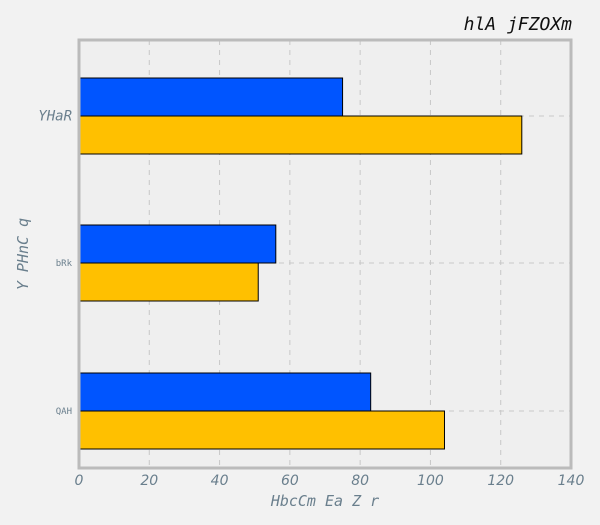  Describe the element at coordinates (261, 430) in the screenshot. I see `bar-series1-QAH` at that location.